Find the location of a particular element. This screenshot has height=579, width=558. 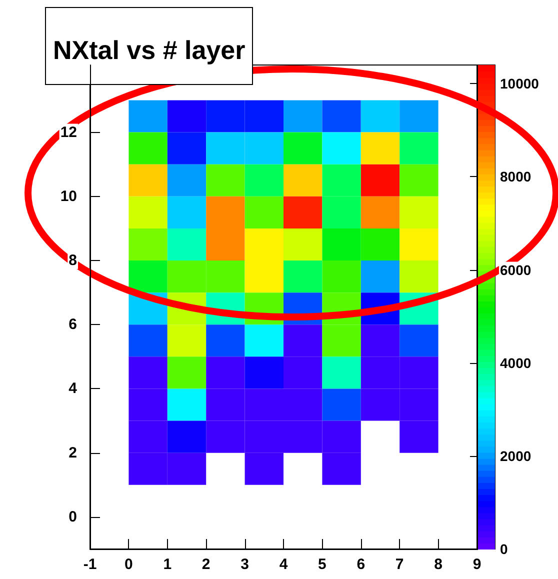

x-tick-label: 8 is located at coordinates (438, 564).